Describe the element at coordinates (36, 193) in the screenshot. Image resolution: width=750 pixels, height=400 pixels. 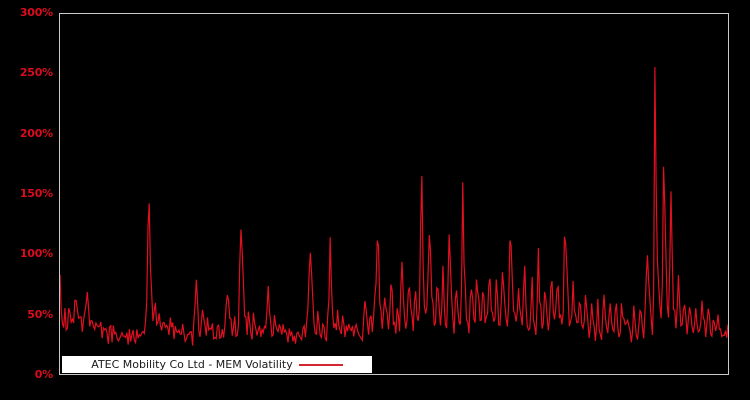
I see `y-tick-150: 150%` at that location.